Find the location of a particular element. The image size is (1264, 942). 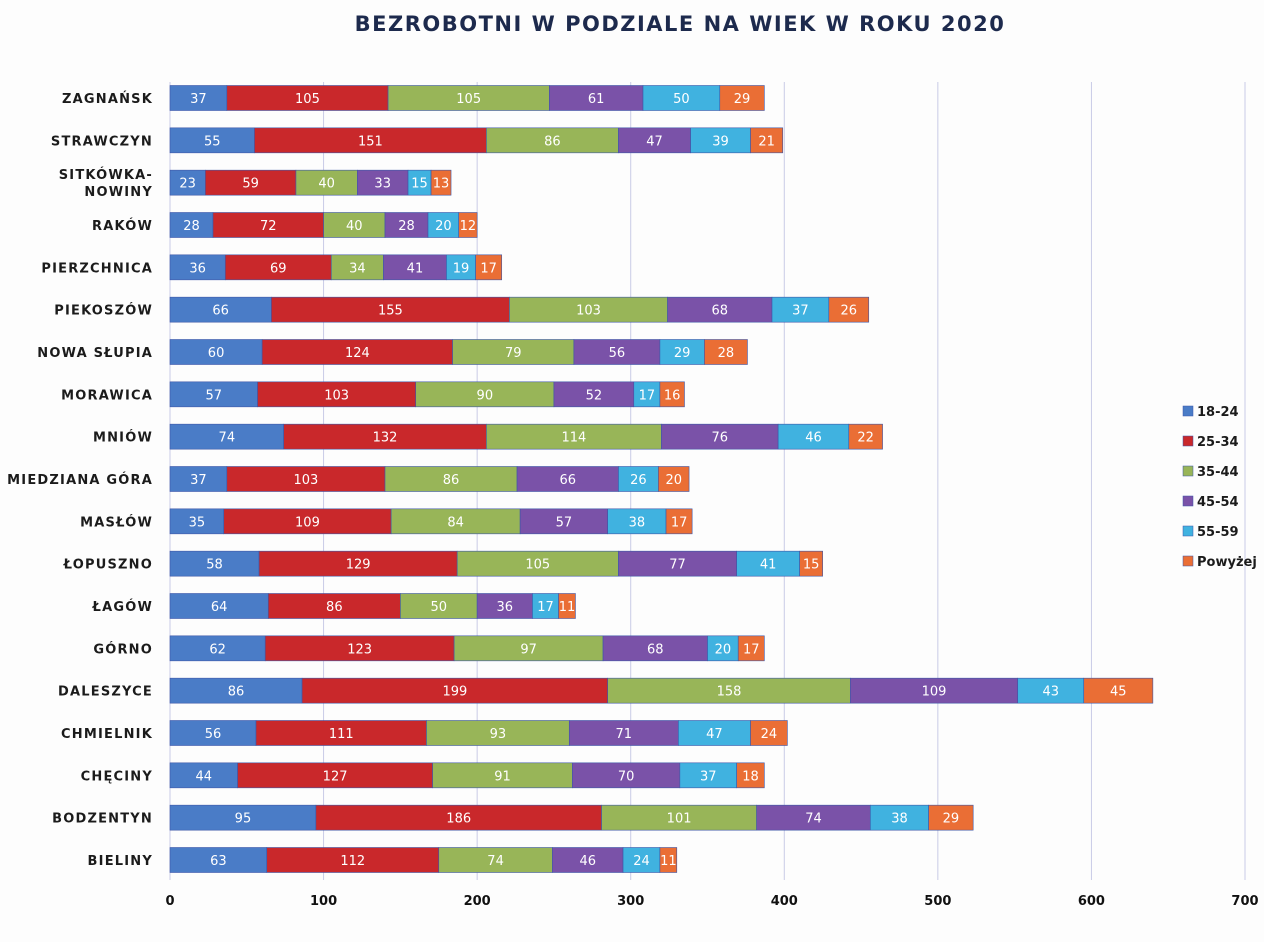

data-label: 56 is located at coordinates (617, 353).